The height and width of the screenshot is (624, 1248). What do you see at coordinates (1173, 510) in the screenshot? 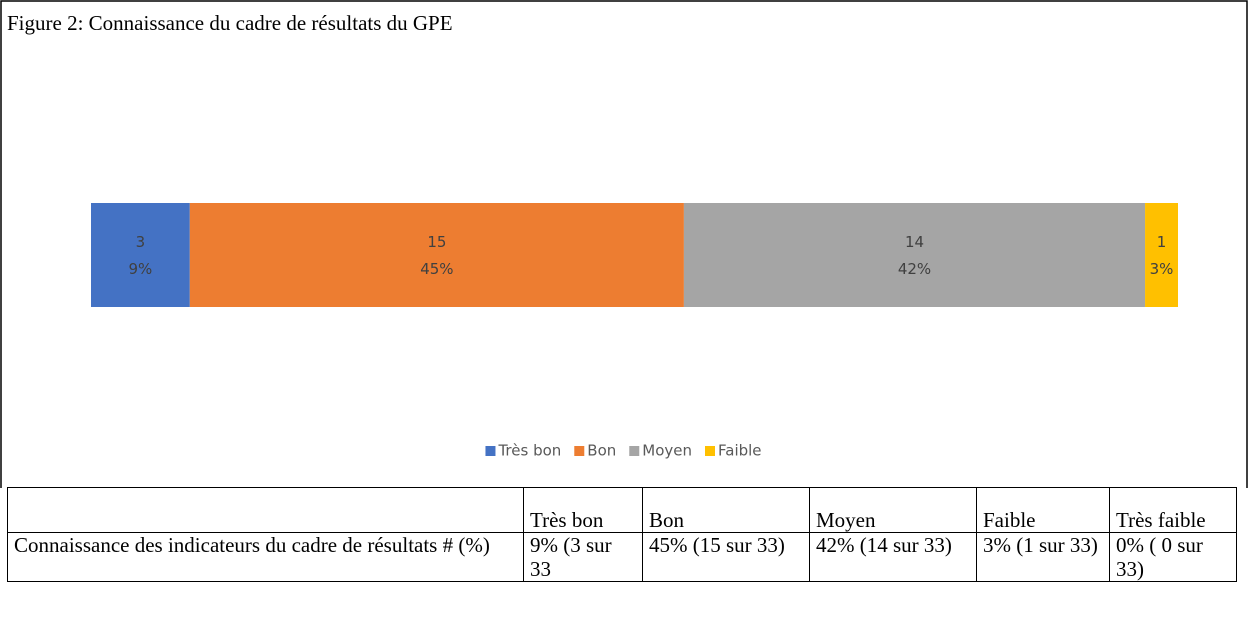
I see `header-cell: Très faible` at bounding box center [1173, 510].